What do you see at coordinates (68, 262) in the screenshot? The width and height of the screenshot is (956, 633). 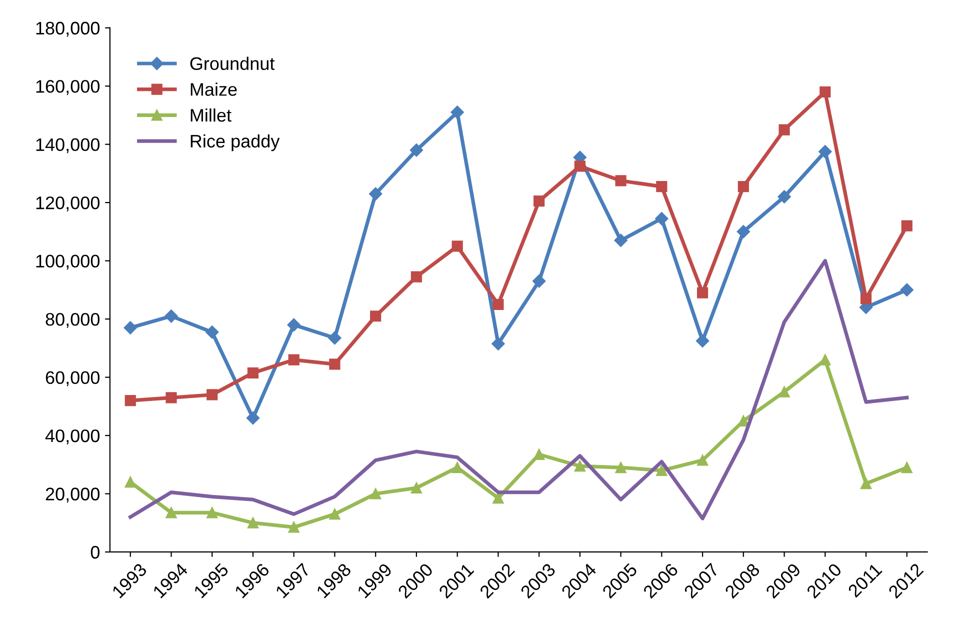 I see `y-tick-label: 100,000` at bounding box center [68, 262].